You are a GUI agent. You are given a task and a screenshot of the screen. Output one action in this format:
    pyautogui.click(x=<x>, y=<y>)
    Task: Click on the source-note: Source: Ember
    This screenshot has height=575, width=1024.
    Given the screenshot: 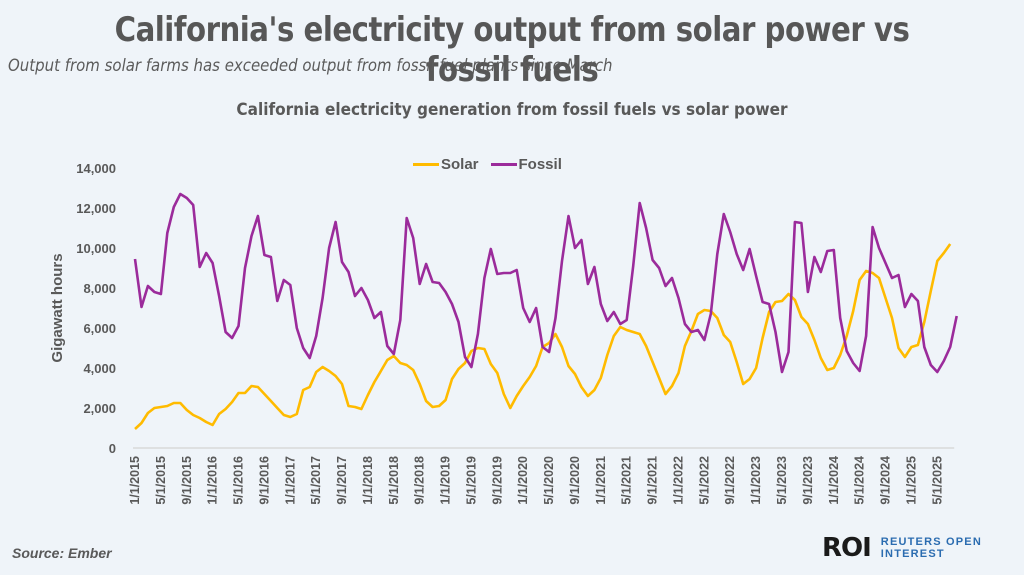 What is the action you would take?
    pyautogui.click(x=62, y=553)
    